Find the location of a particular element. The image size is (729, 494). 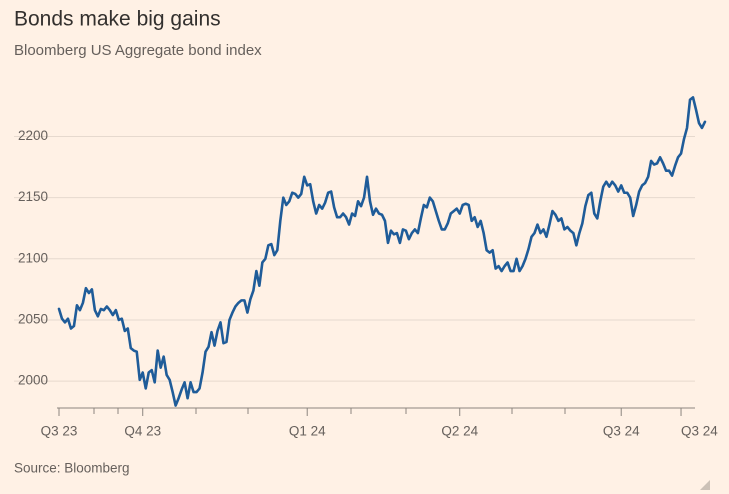

x-tick-label: Q1 24 is located at coordinates (307, 431).